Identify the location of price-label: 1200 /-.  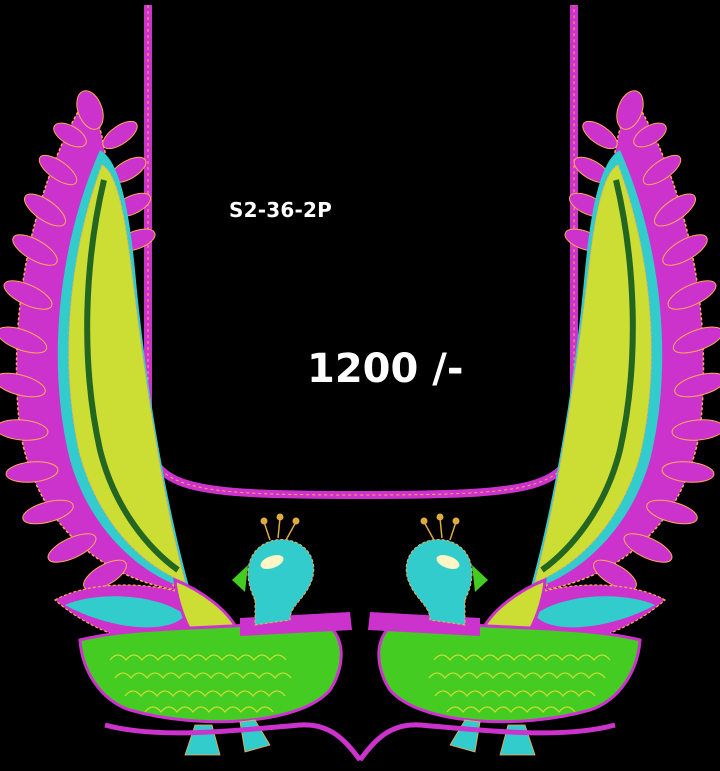
(385, 369).